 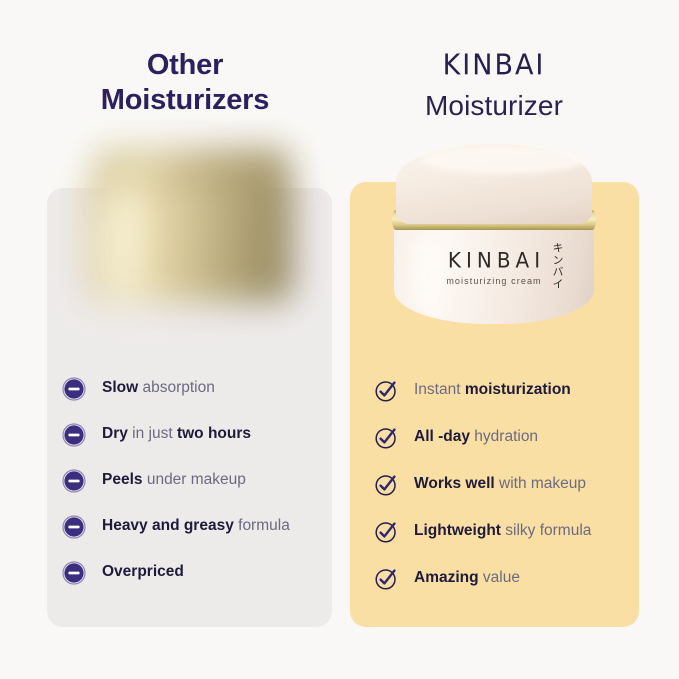 What do you see at coordinates (193, 168) in the screenshot?
I see `blurred-jar-lid` at bounding box center [193, 168].